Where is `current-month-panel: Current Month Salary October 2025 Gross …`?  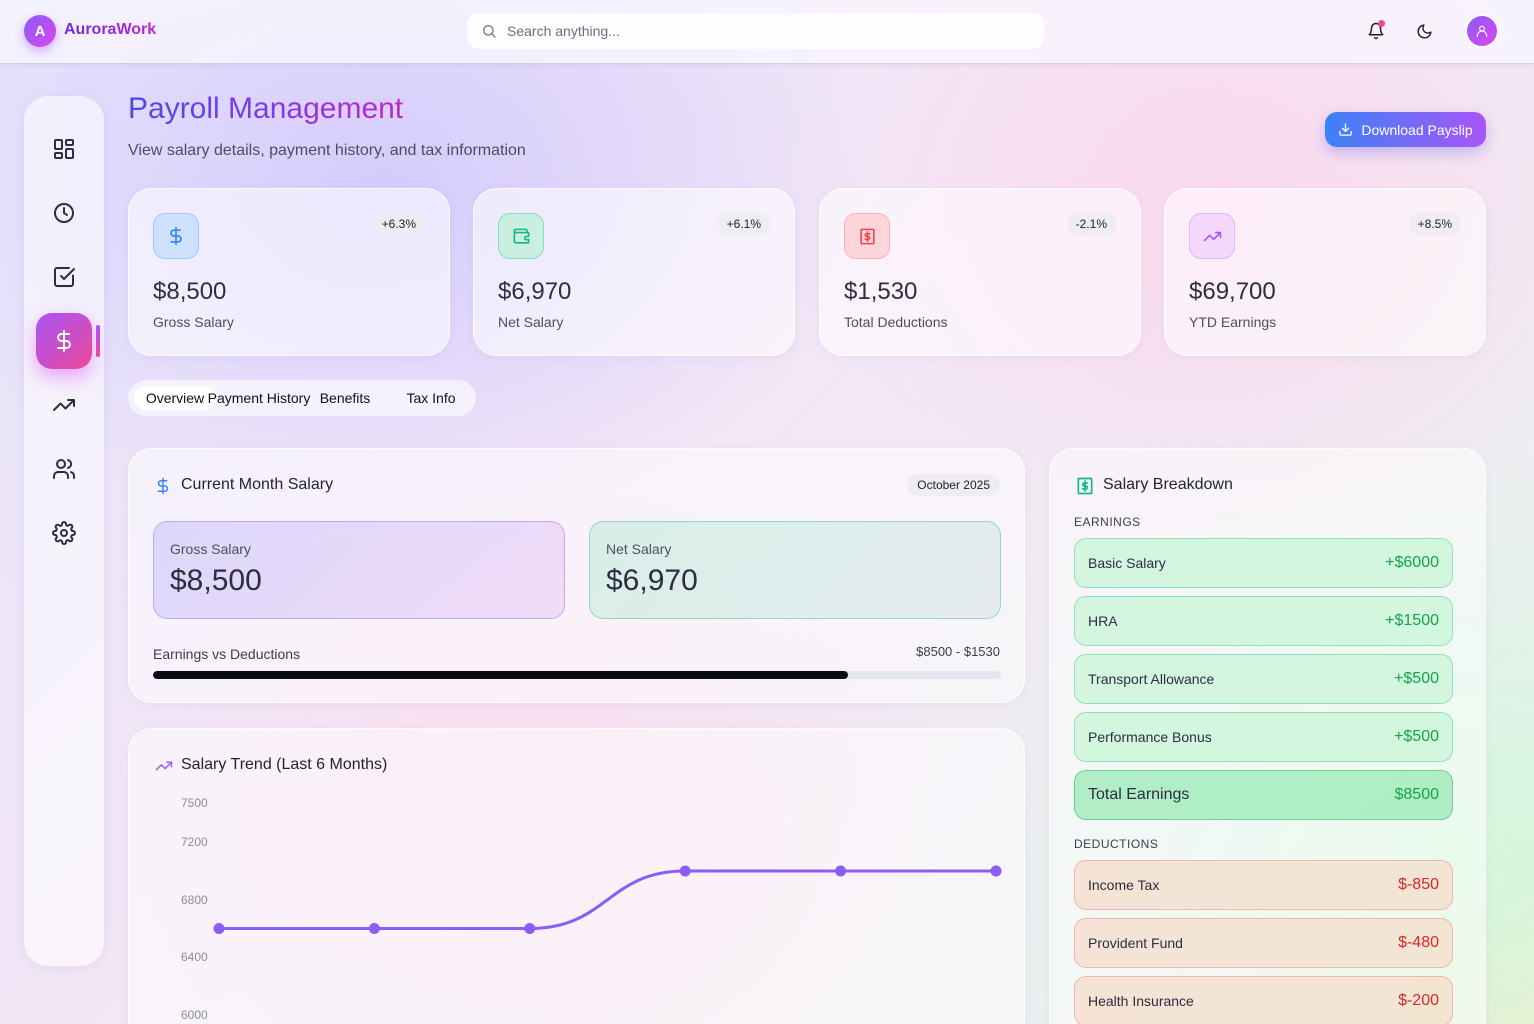 current-month-panel: Current Month Salary October 2025 Gross … is located at coordinates (576, 575).